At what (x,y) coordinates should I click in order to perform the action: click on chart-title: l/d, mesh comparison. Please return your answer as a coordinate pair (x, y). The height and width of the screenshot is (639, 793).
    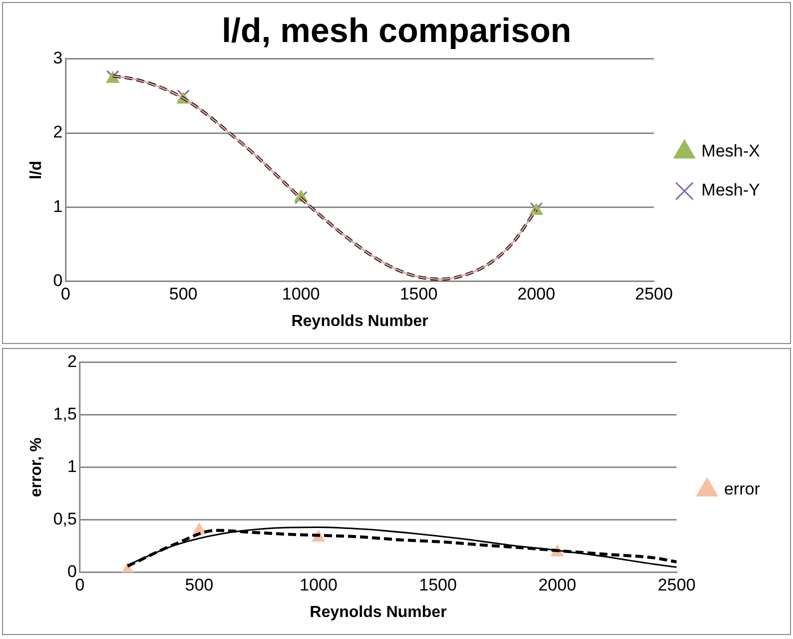
    Looking at the image, I should click on (397, 31).